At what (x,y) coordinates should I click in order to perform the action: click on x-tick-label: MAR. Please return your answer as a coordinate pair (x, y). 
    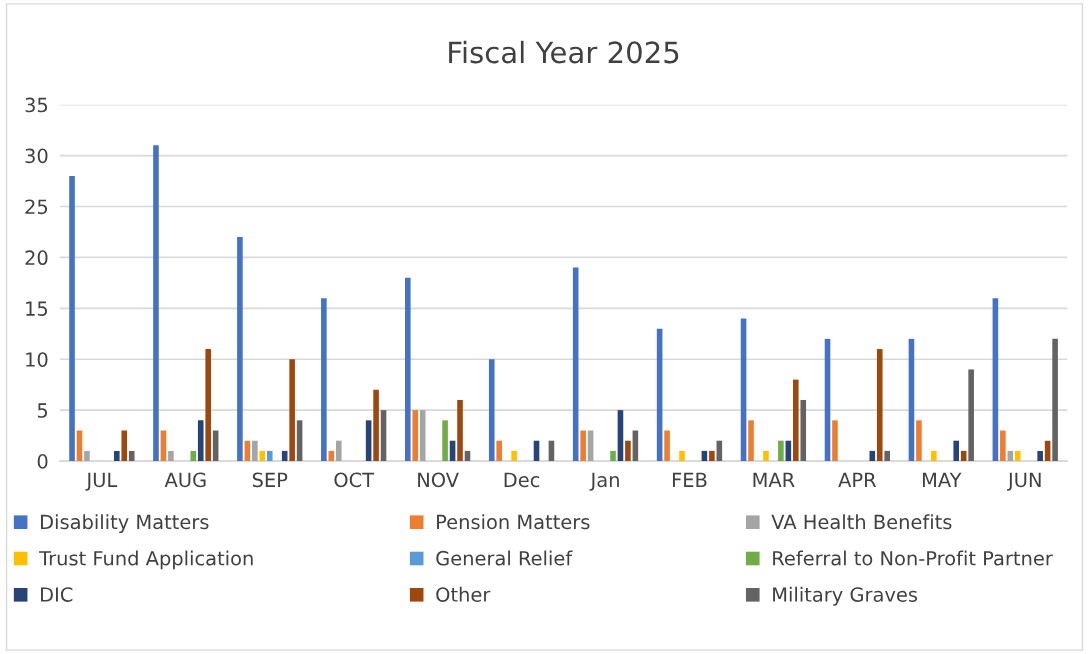
    Looking at the image, I should click on (774, 479).